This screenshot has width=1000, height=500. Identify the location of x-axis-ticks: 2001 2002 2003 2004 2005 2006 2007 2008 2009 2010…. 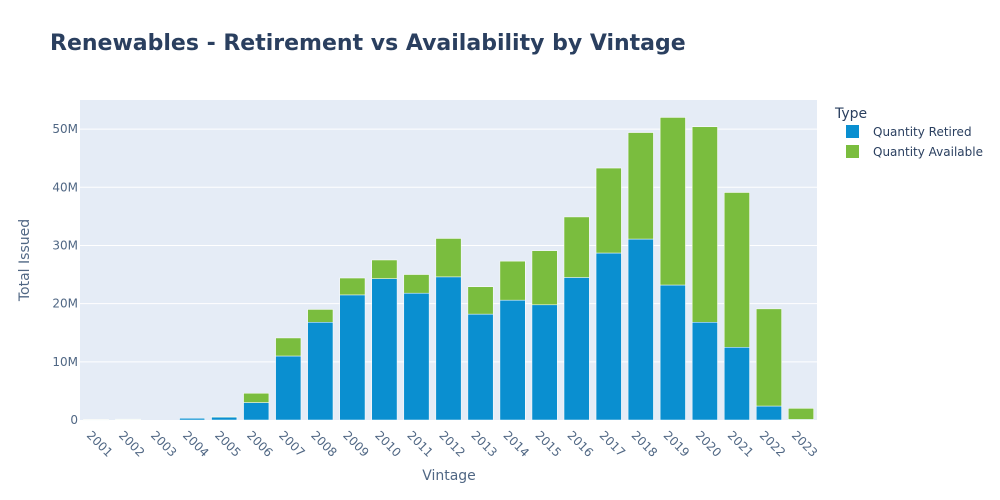
(452, 443).